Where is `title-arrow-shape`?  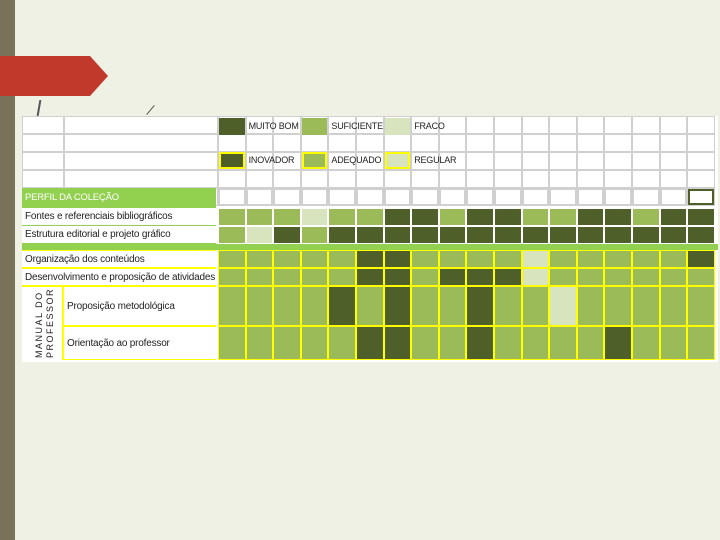 title-arrow-shape is located at coordinates (54, 76).